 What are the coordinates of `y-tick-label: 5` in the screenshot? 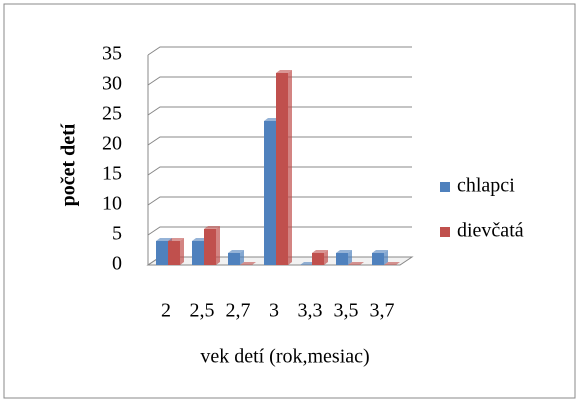 It's located at (117, 234).